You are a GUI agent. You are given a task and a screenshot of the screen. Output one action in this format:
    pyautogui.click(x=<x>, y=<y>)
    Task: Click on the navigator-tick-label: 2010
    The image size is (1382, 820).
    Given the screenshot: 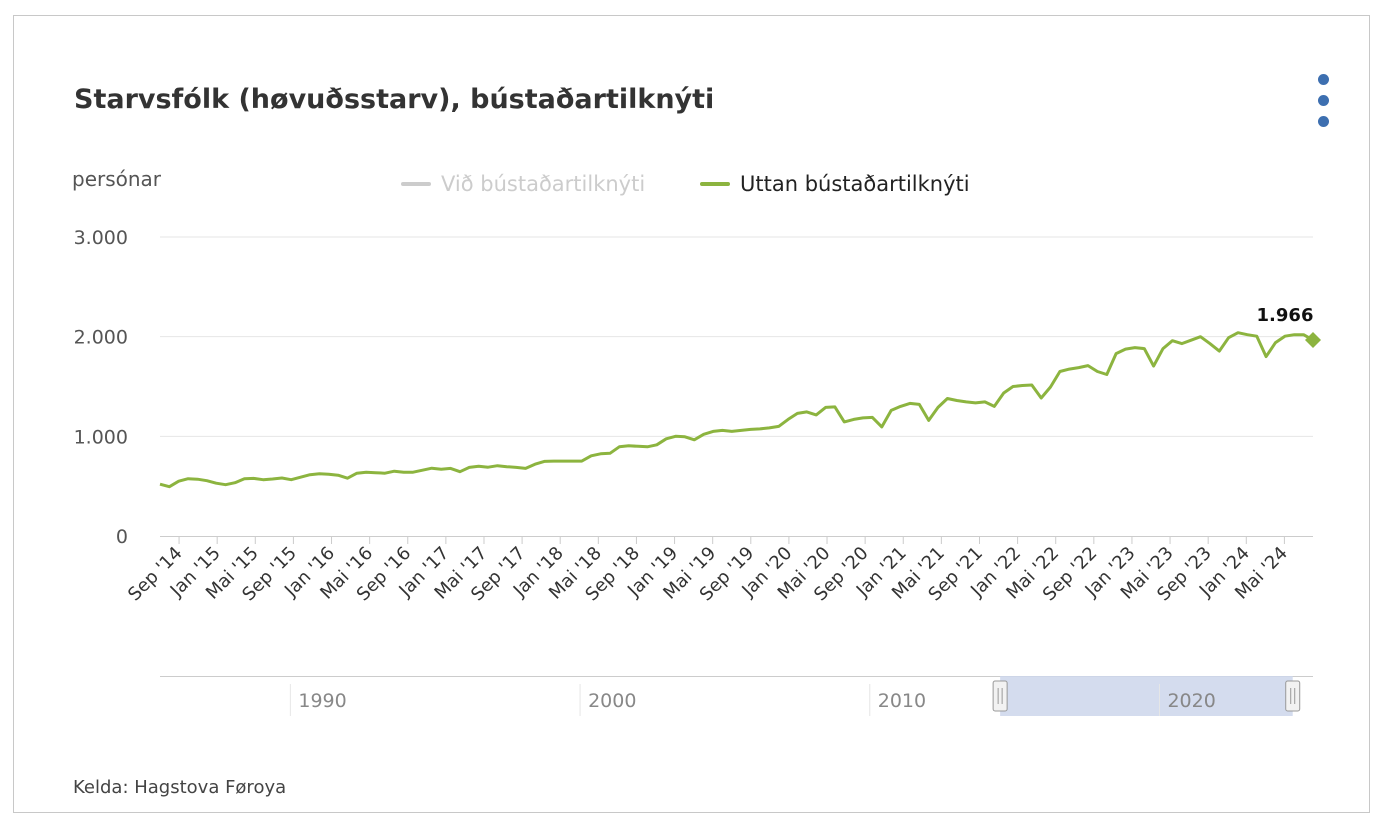 What is the action you would take?
    pyautogui.click(x=902, y=701)
    